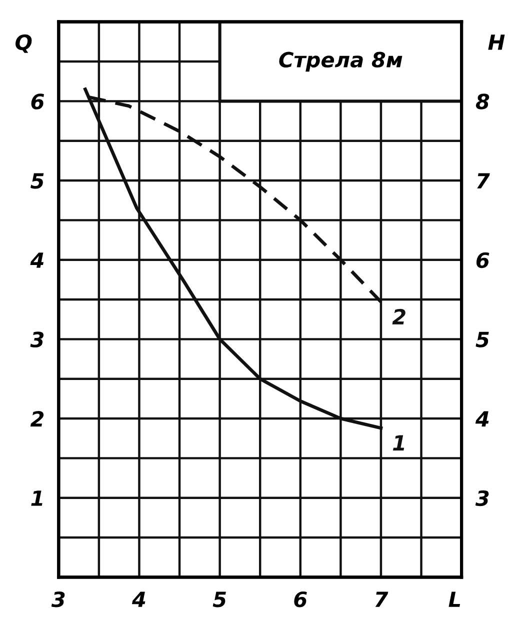 The height and width of the screenshot is (624, 510). I want to click on y2-tick-label: 8, so click(483, 102).